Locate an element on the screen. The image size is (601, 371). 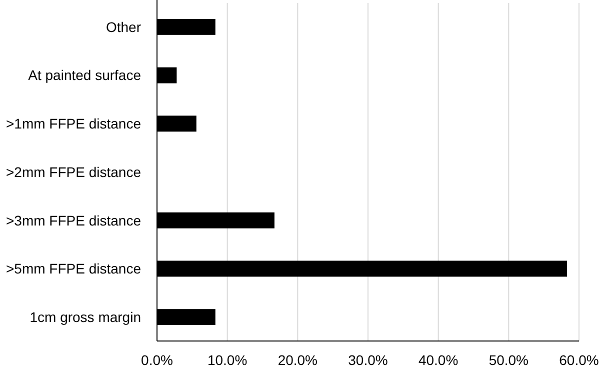
y-tick-label: >5mm FFPE distance is located at coordinates (74, 268).